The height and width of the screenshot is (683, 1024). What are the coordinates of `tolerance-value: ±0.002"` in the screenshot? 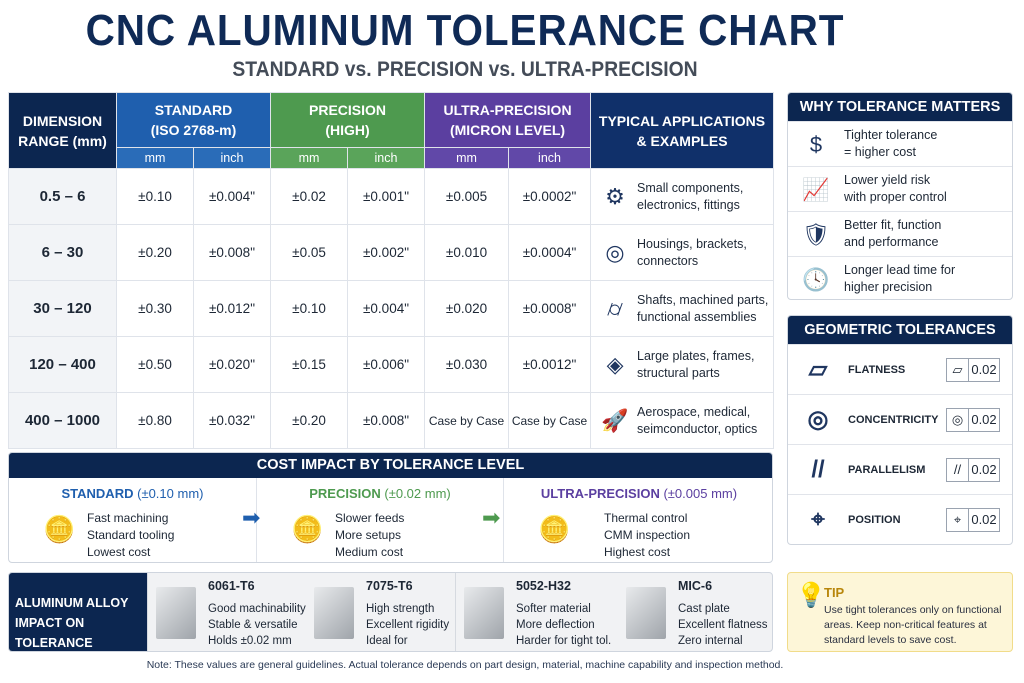 It's located at (386, 252).